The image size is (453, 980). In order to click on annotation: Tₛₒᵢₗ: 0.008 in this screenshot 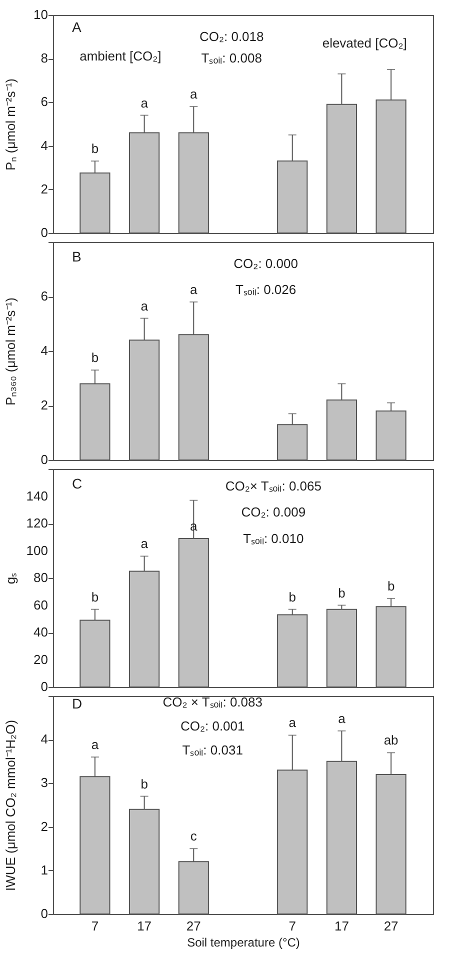, I will do `click(231, 58)`.